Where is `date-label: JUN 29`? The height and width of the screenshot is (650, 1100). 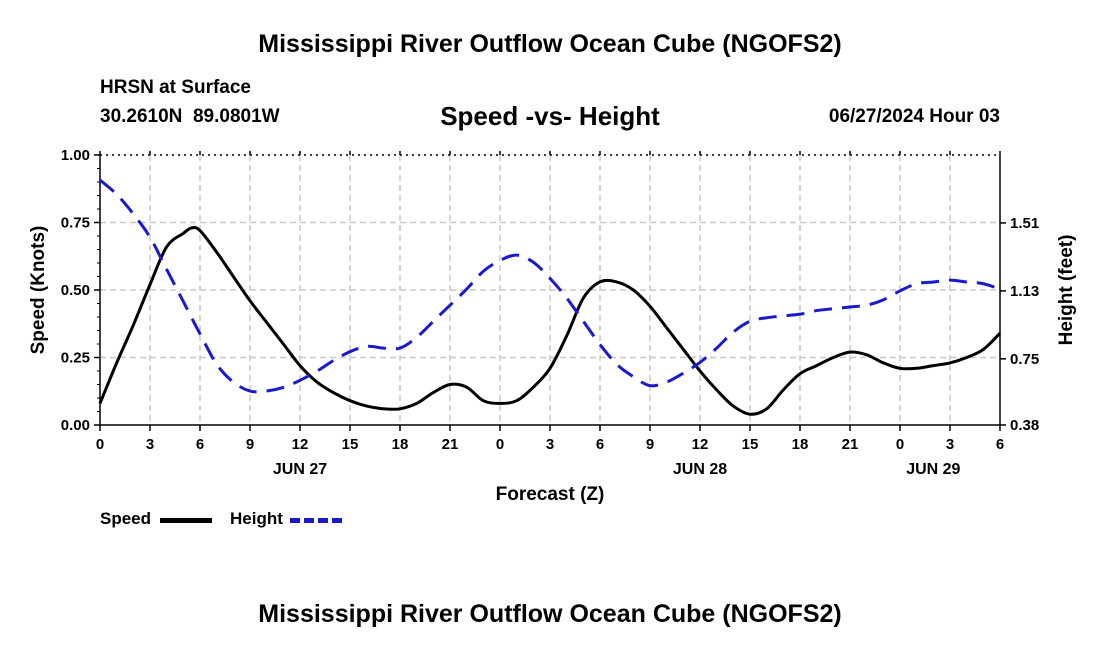
date-label: JUN 29 is located at coordinates (933, 469).